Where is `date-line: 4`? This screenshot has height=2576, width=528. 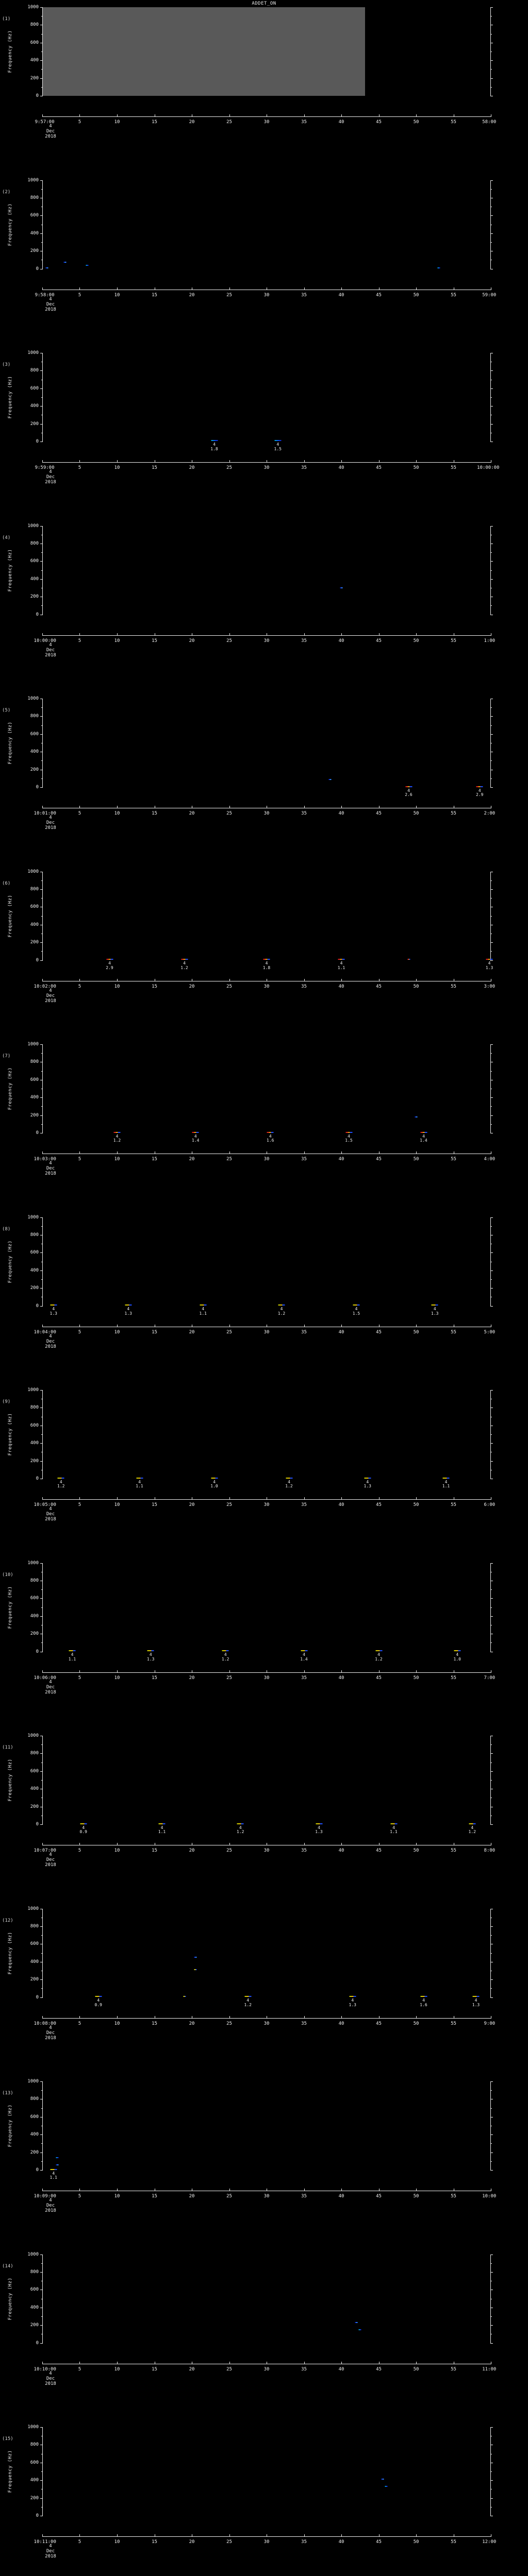
date-line: 4 is located at coordinates (50, 2200).